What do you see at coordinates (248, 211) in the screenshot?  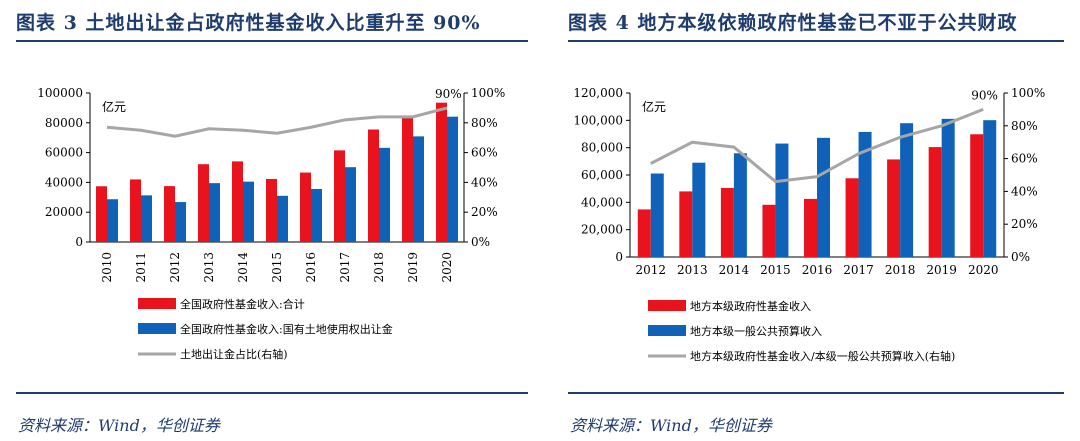 I see `left-bar-blue-2014` at bounding box center [248, 211].